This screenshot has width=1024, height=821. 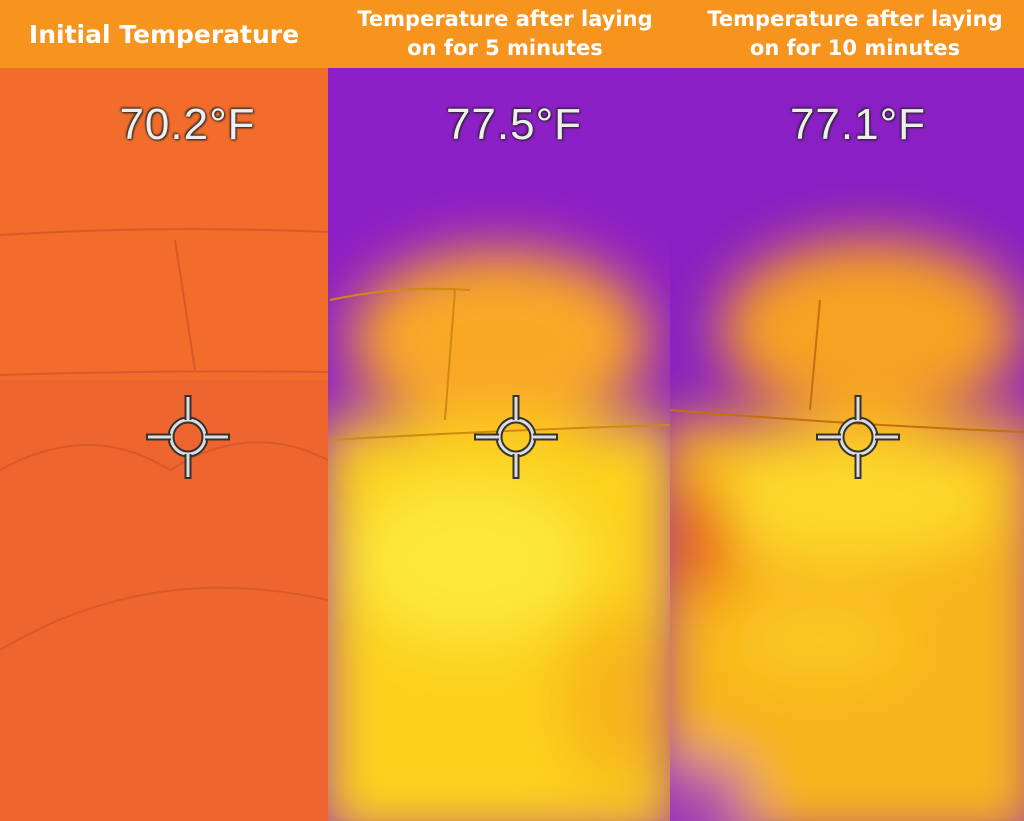 What do you see at coordinates (514, 124) in the screenshot?
I see `temperature-reading: 77.5°F` at bounding box center [514, 124].